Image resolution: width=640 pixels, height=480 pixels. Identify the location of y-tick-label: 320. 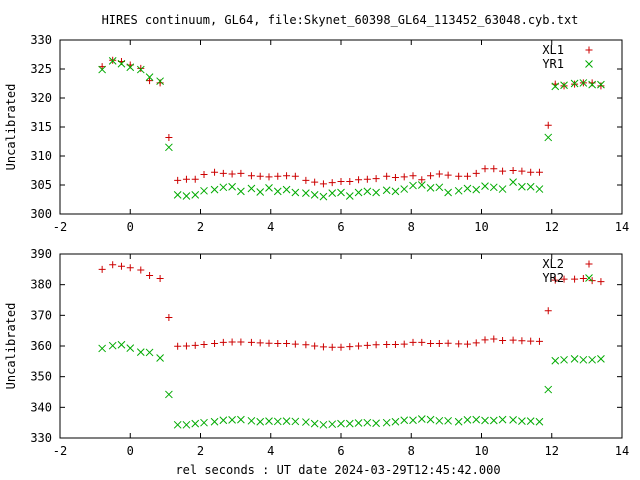
(41, 98).